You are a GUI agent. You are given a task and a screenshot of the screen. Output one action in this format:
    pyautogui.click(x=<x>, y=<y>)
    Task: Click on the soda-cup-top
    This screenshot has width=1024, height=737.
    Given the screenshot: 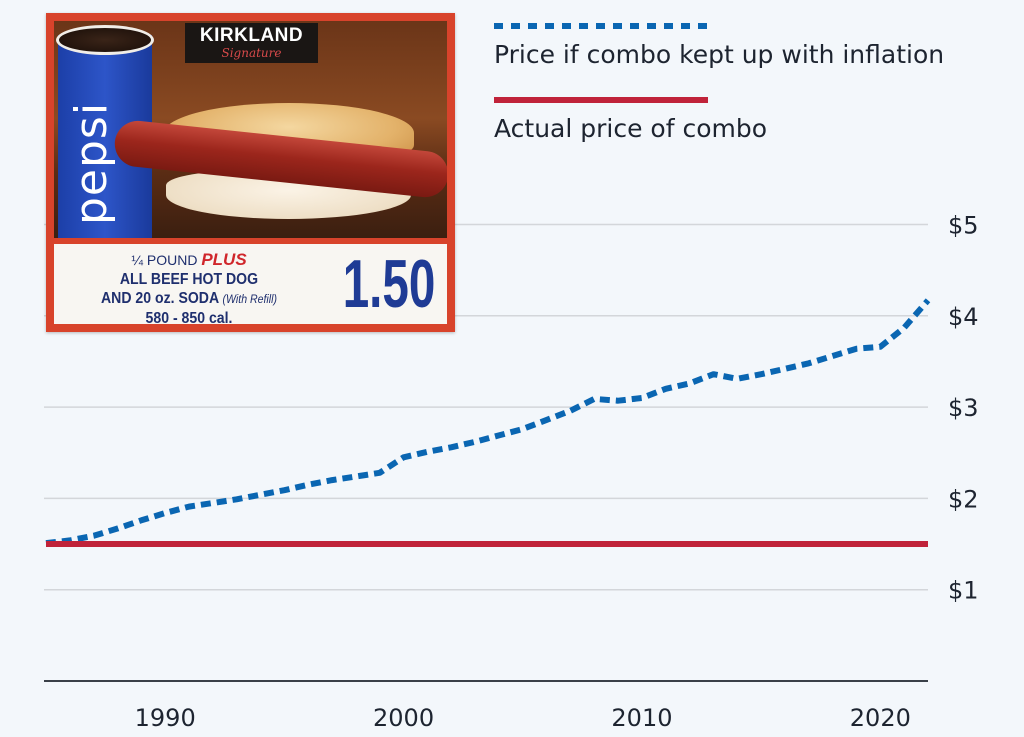 What is the action you would take?
    pyautogui.click(x=105, y=40)
    